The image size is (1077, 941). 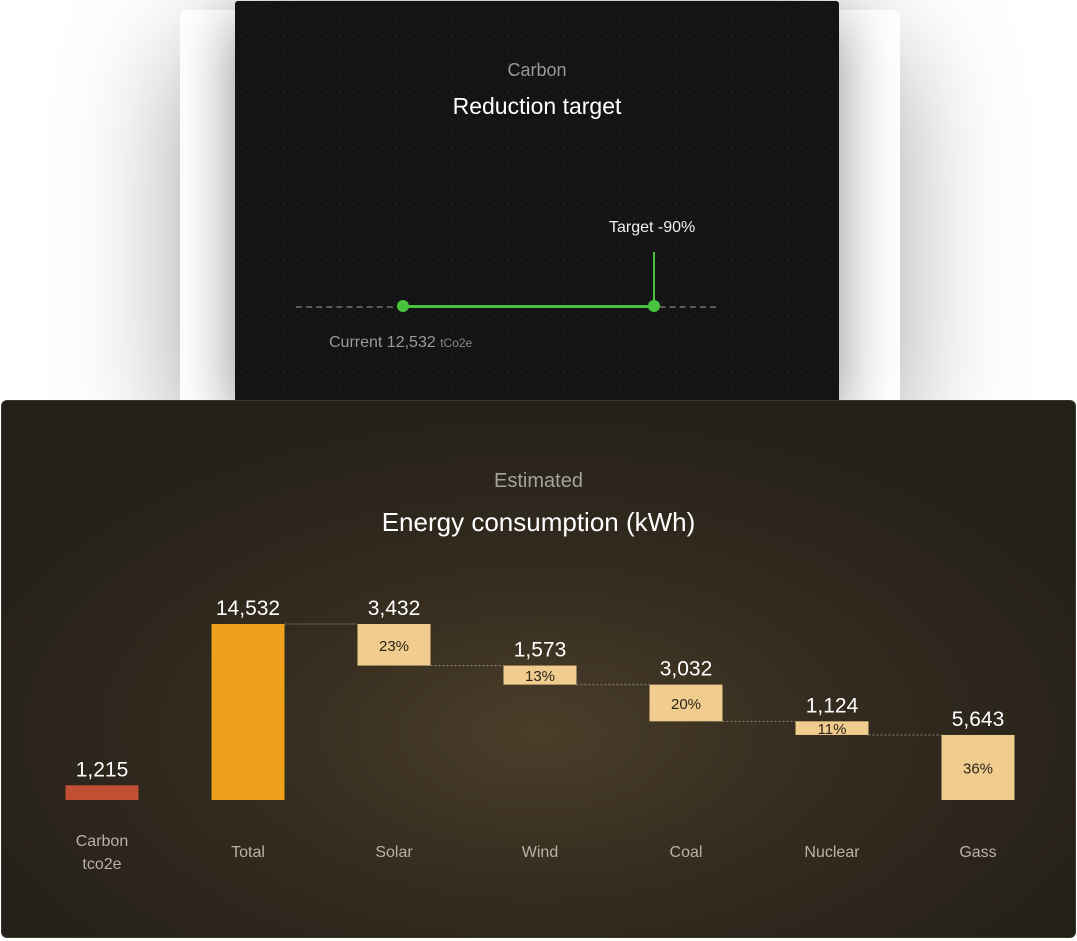 What do you see at coordinates (102, 769) in the screenshot?
I see `value-label: 1,215` at bounding box center [102, 769].